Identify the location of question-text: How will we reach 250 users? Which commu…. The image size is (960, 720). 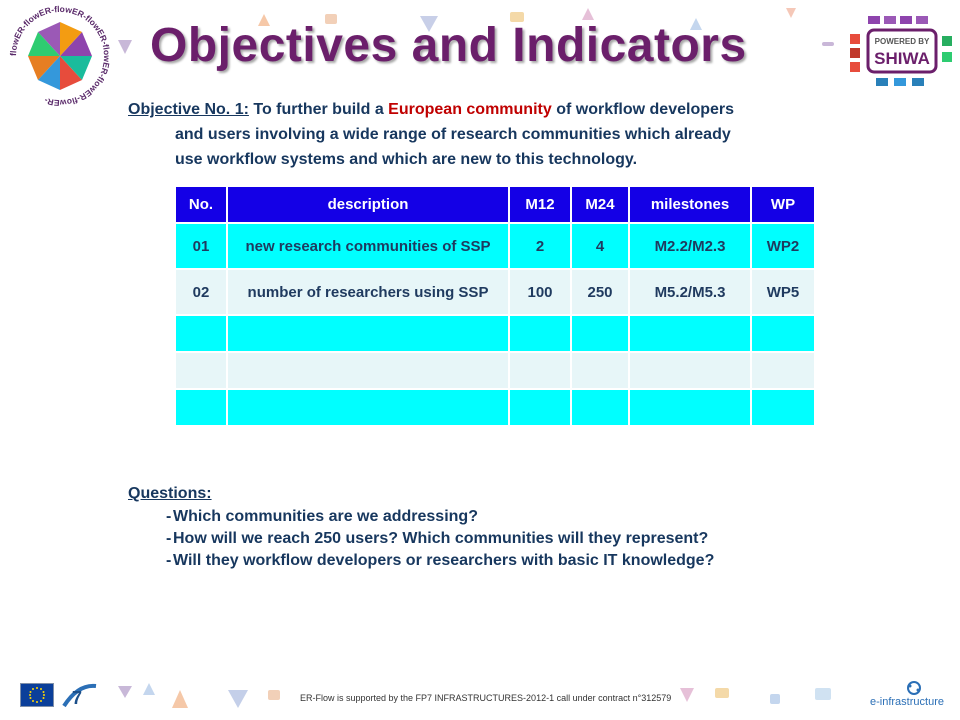
(441, 538).